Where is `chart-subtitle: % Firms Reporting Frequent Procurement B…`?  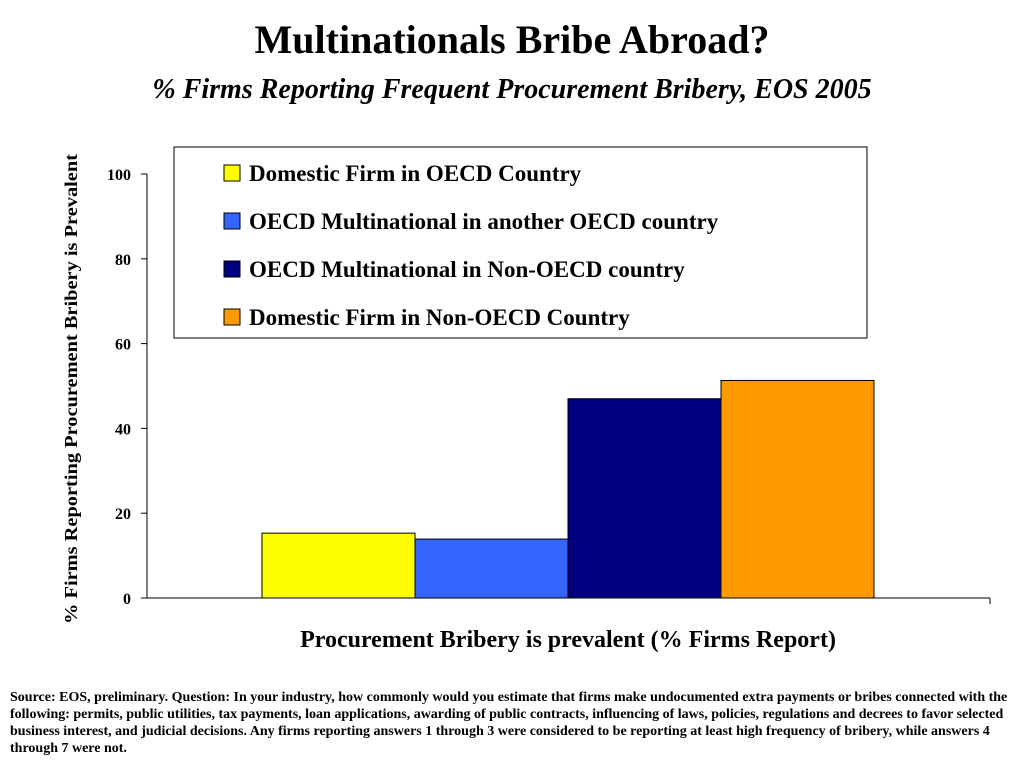
chart-subtitle: % Firms Reporting Frequent Procurement B… is located at coordinates (512, 89).